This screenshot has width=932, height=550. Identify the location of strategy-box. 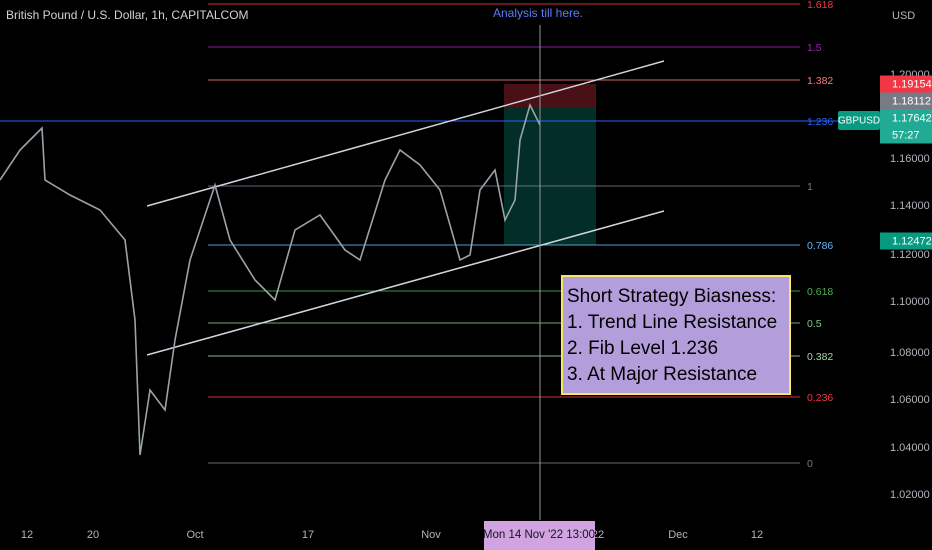
(676, 335).